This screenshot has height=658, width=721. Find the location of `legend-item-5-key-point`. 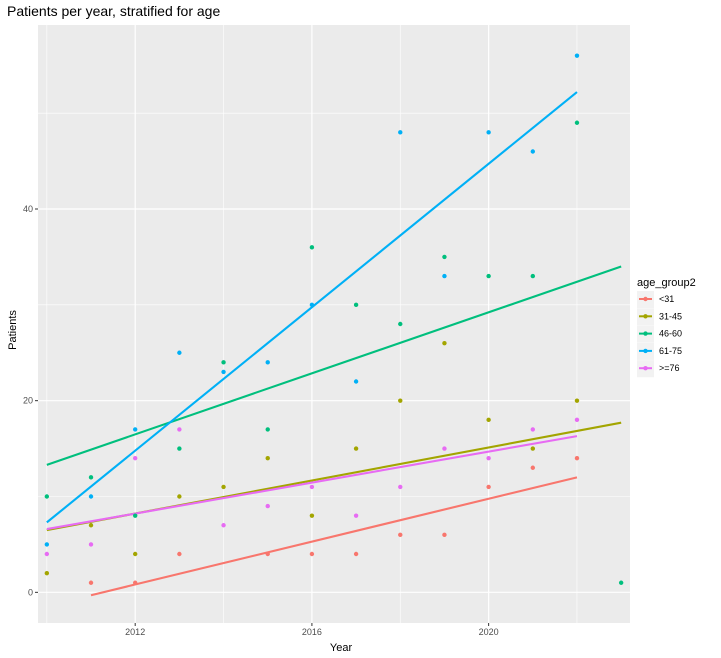

legend-item-5-key-point is located at coordinates (645, 368).